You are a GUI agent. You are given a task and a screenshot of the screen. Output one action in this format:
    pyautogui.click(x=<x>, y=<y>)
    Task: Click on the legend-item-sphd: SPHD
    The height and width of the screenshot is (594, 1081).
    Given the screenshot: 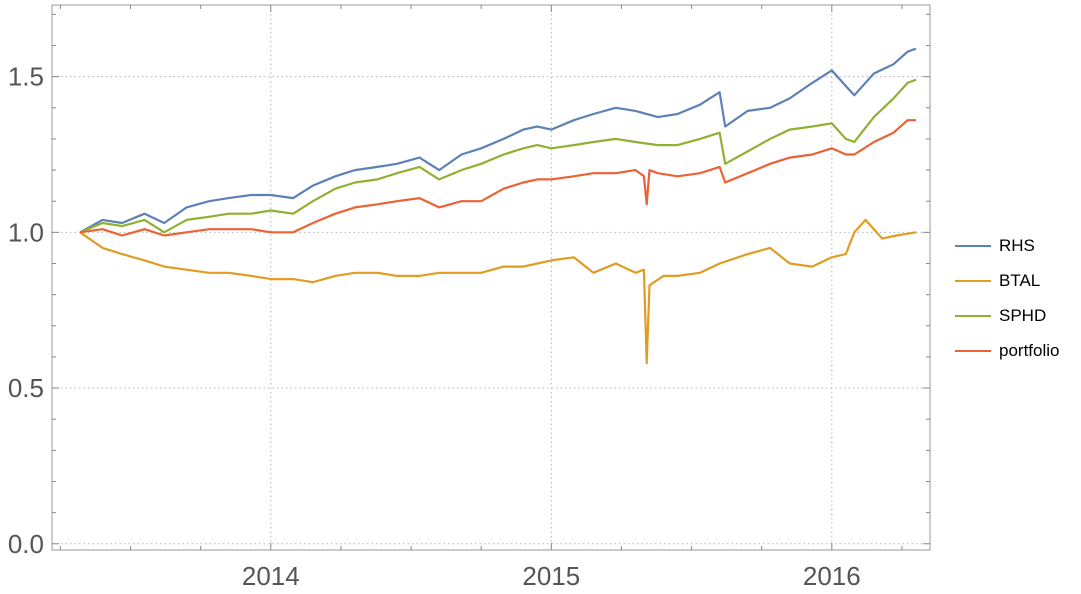 What is the action you would take?
    pyautogui.click(x=1007, y=315)
    